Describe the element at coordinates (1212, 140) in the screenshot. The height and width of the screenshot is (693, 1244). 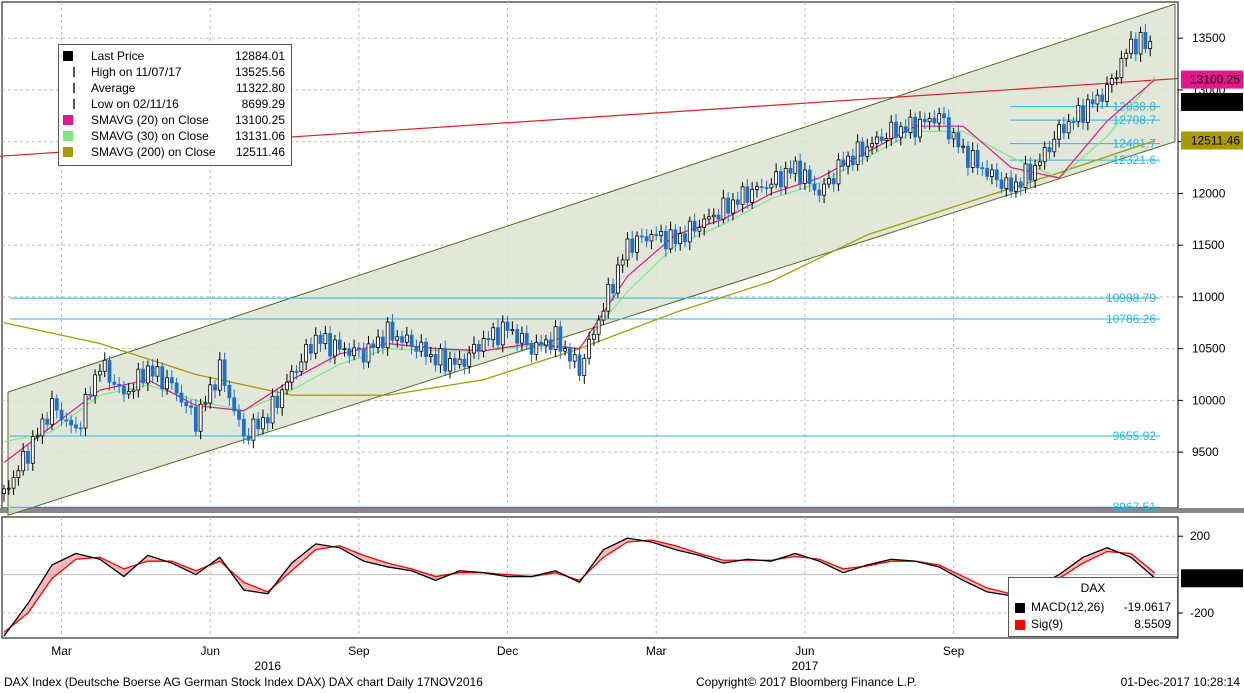
I see `price-value-tag` at that location.